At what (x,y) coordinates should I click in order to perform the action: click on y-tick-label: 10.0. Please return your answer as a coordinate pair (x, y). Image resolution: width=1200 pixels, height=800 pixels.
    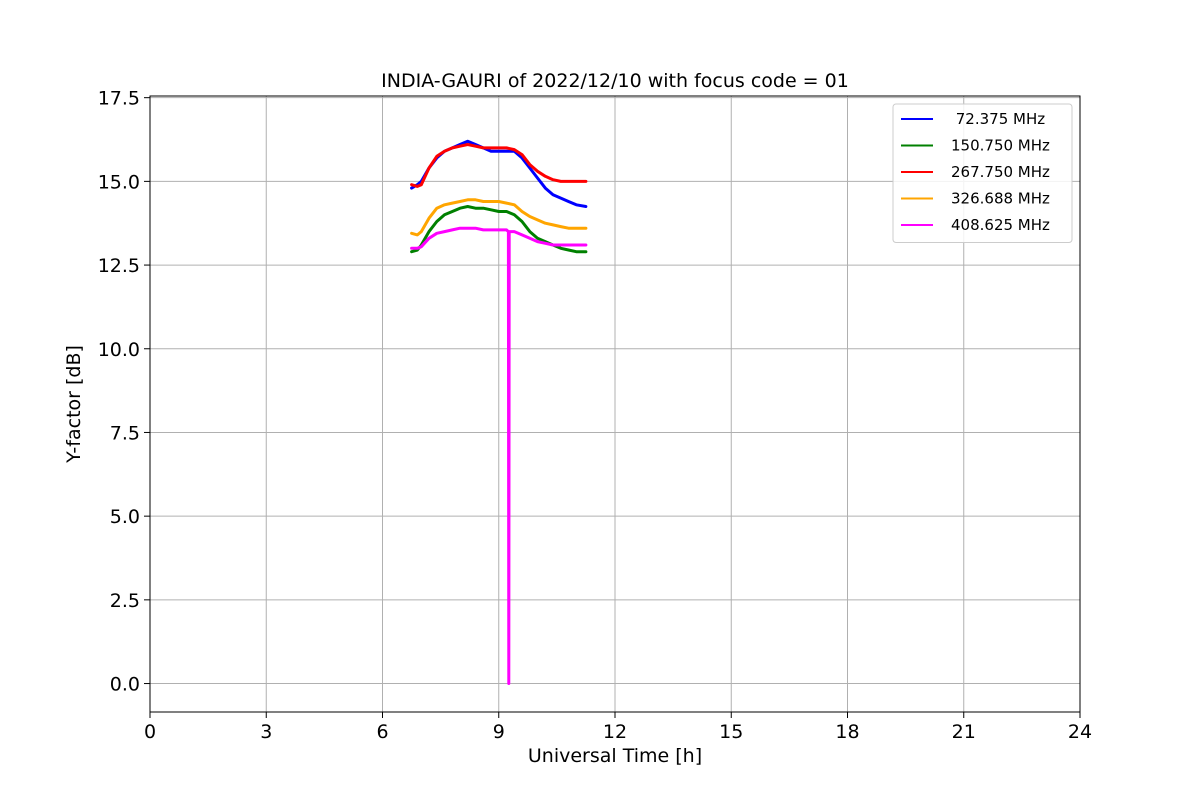
    Looking at the image, I should click on (119, 350).